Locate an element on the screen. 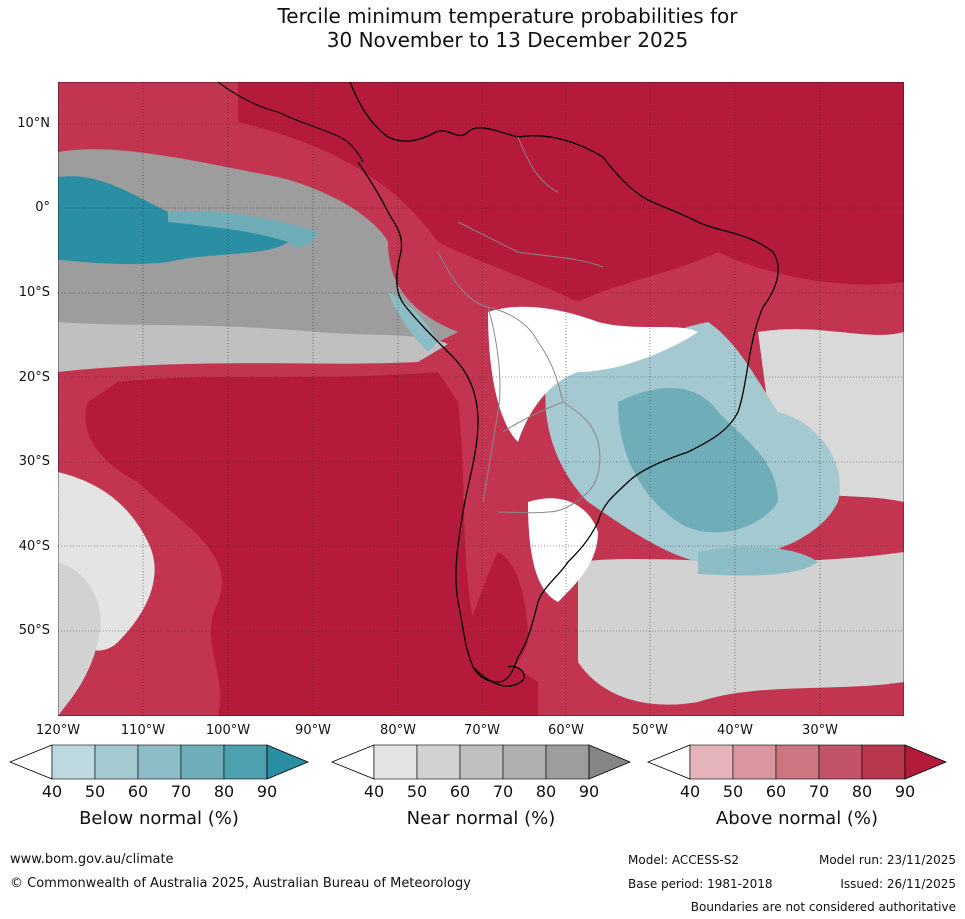  near-tick-80: 80 is located at coordinates (546, 791).